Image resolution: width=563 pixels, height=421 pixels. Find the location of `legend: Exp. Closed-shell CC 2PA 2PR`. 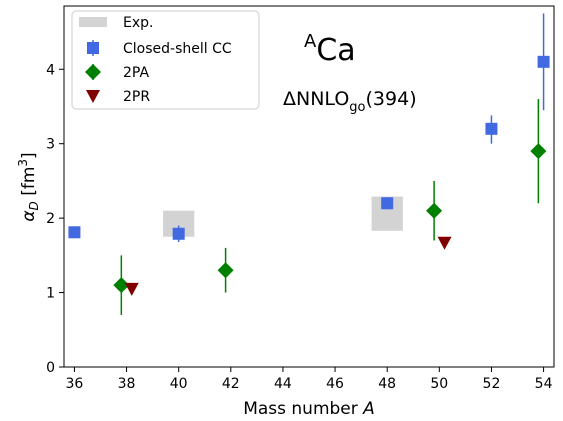

legend: Exp. Closed-shell CC 2PA 2PR is located at coordinates (165, 60).